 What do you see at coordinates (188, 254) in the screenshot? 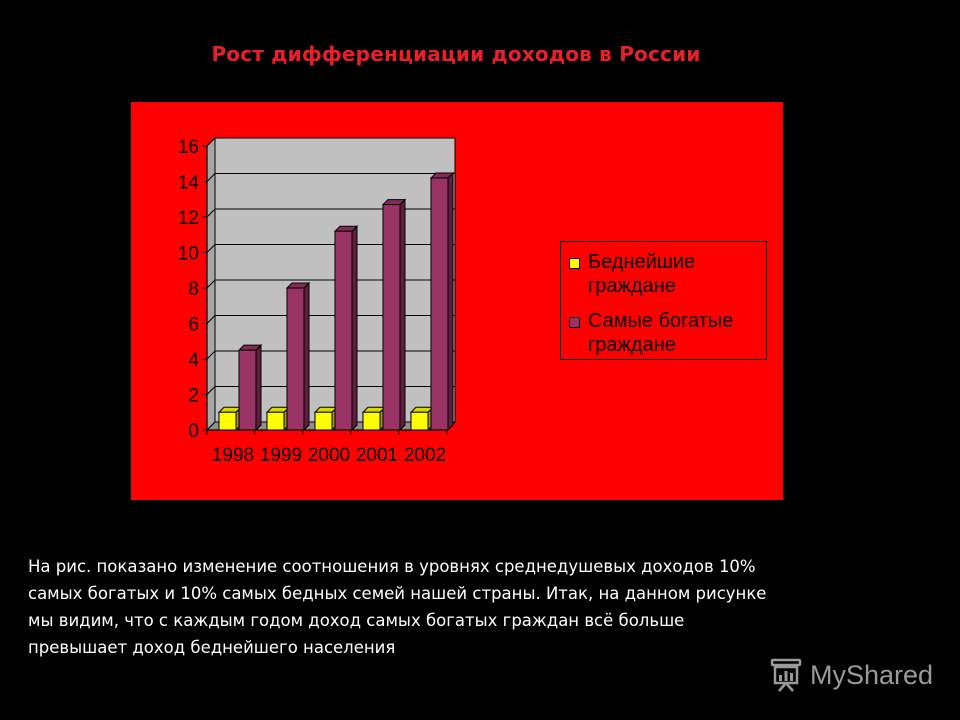
I see `y-tick-label: 10` at bounding box center [188, 254].